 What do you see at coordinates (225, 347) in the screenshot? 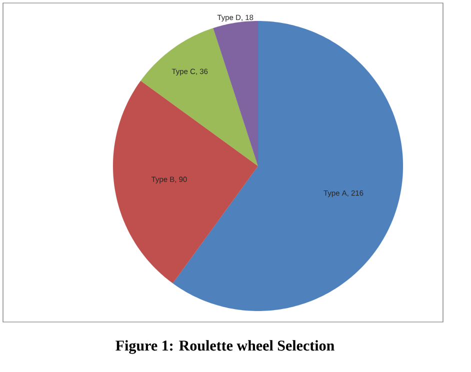
I see `text: Figure 1: Roulette wheel Selection` at bounding box center [225, 347].